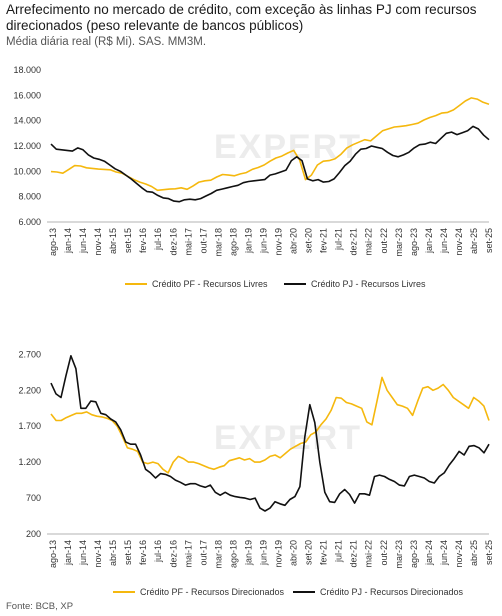 This screenshot has width=502, height=616. Describe the element at coordinates (27, 95) in the screenshot. I see `y-tick-label: 16.000` at that location.